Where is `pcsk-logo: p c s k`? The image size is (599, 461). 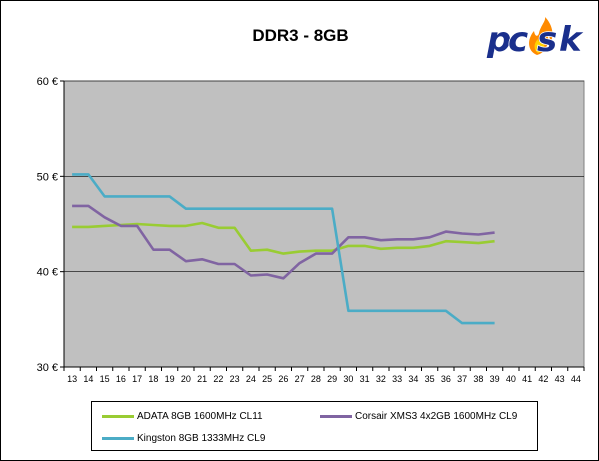
pcsk-logo: p c s k is located at coordinates (535, 39).